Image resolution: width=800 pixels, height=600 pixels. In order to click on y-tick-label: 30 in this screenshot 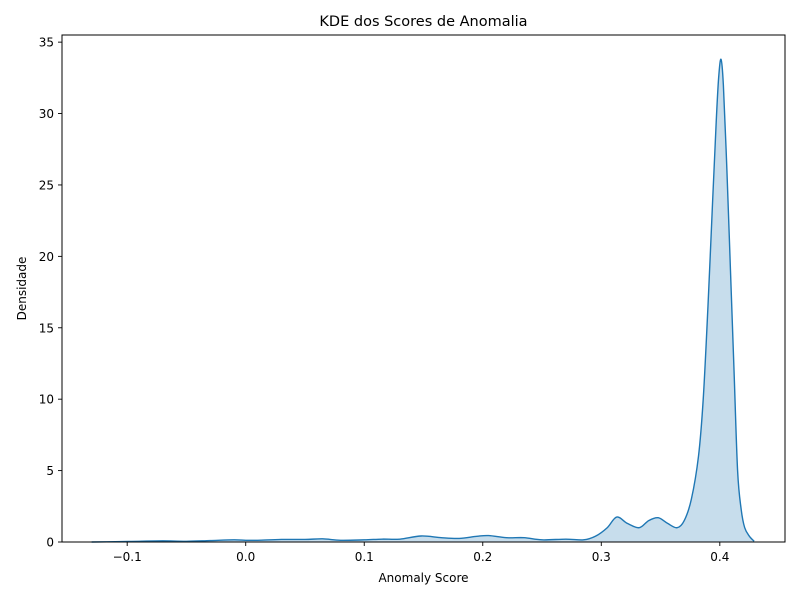, I will do `click(46, 114)`.